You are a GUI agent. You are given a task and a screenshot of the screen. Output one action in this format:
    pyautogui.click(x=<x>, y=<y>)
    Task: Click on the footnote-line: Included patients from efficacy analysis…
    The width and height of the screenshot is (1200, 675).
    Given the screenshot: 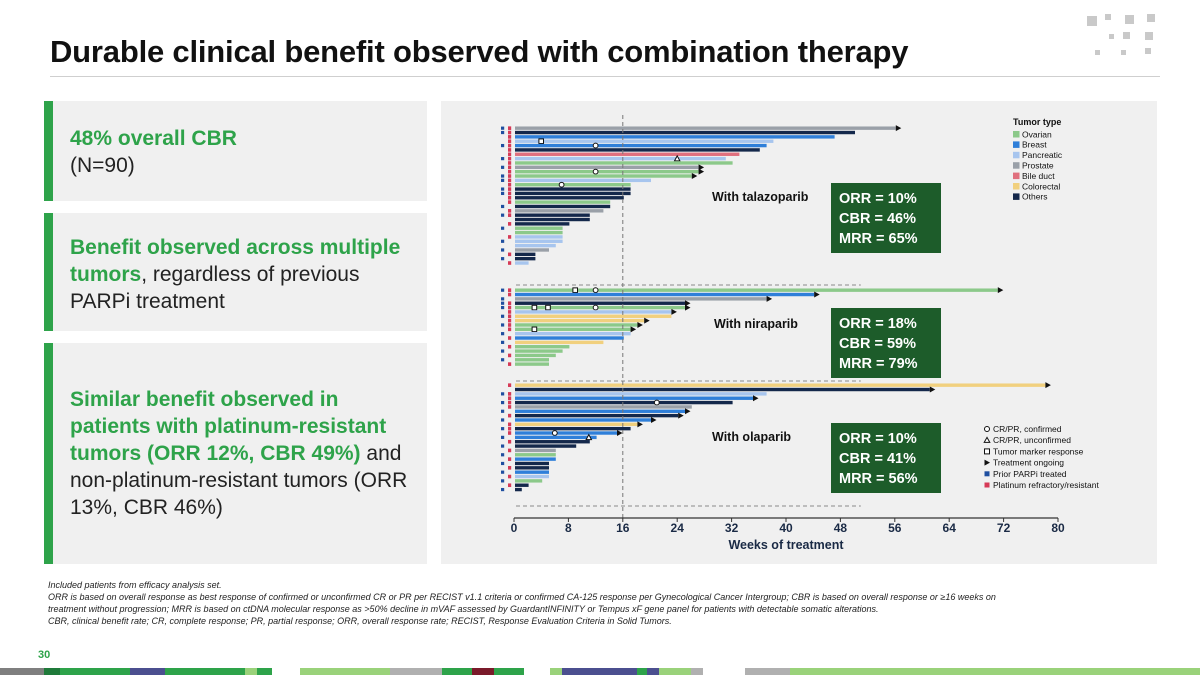 What is the action you would take?
    pyautogui.click(x=135, y=585)
    